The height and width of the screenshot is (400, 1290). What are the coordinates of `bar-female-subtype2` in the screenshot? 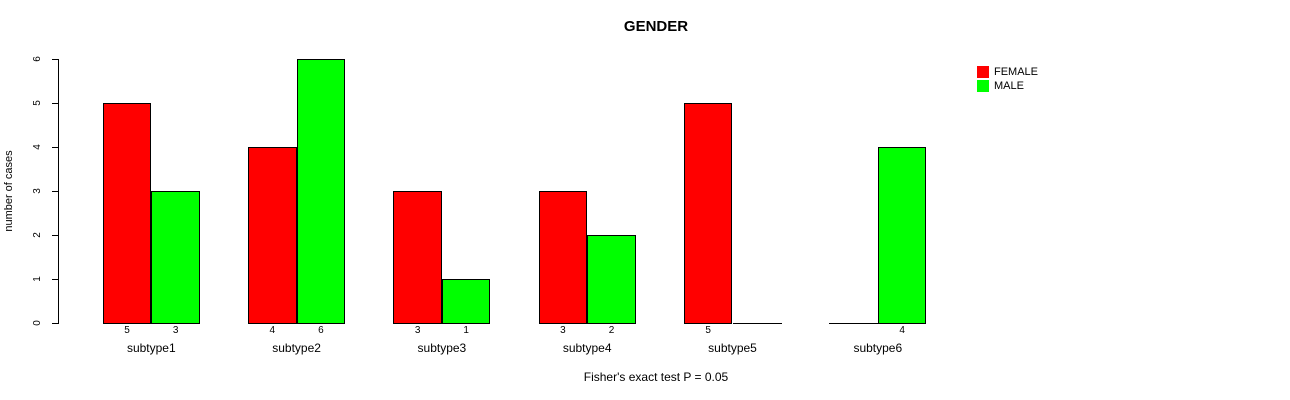 It's located at (272, 235).